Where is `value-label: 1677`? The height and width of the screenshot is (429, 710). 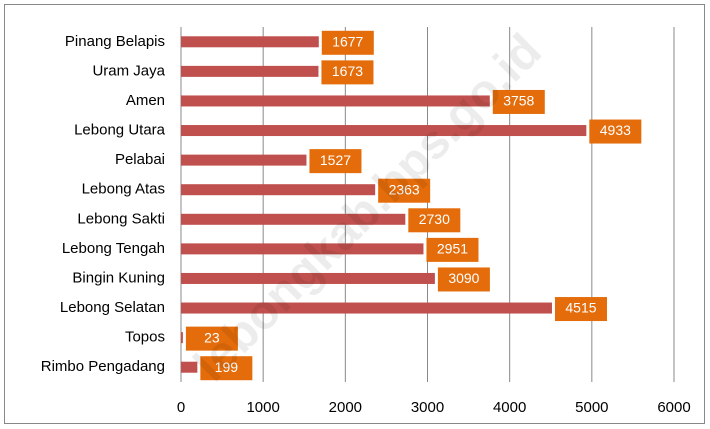
value-label: 1677 is located at coordinates (347, 41).